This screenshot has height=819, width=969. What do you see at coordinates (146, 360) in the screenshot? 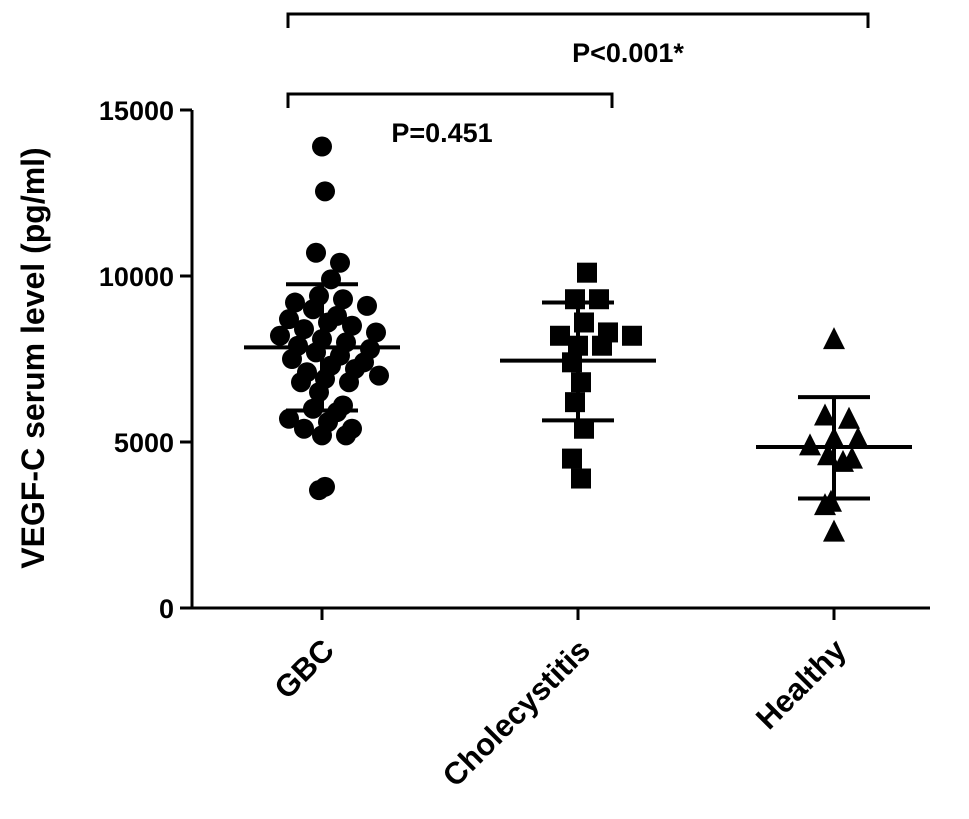
I see `y-axis: 0 5000 10000 15000` at bounding box center [146, 360].